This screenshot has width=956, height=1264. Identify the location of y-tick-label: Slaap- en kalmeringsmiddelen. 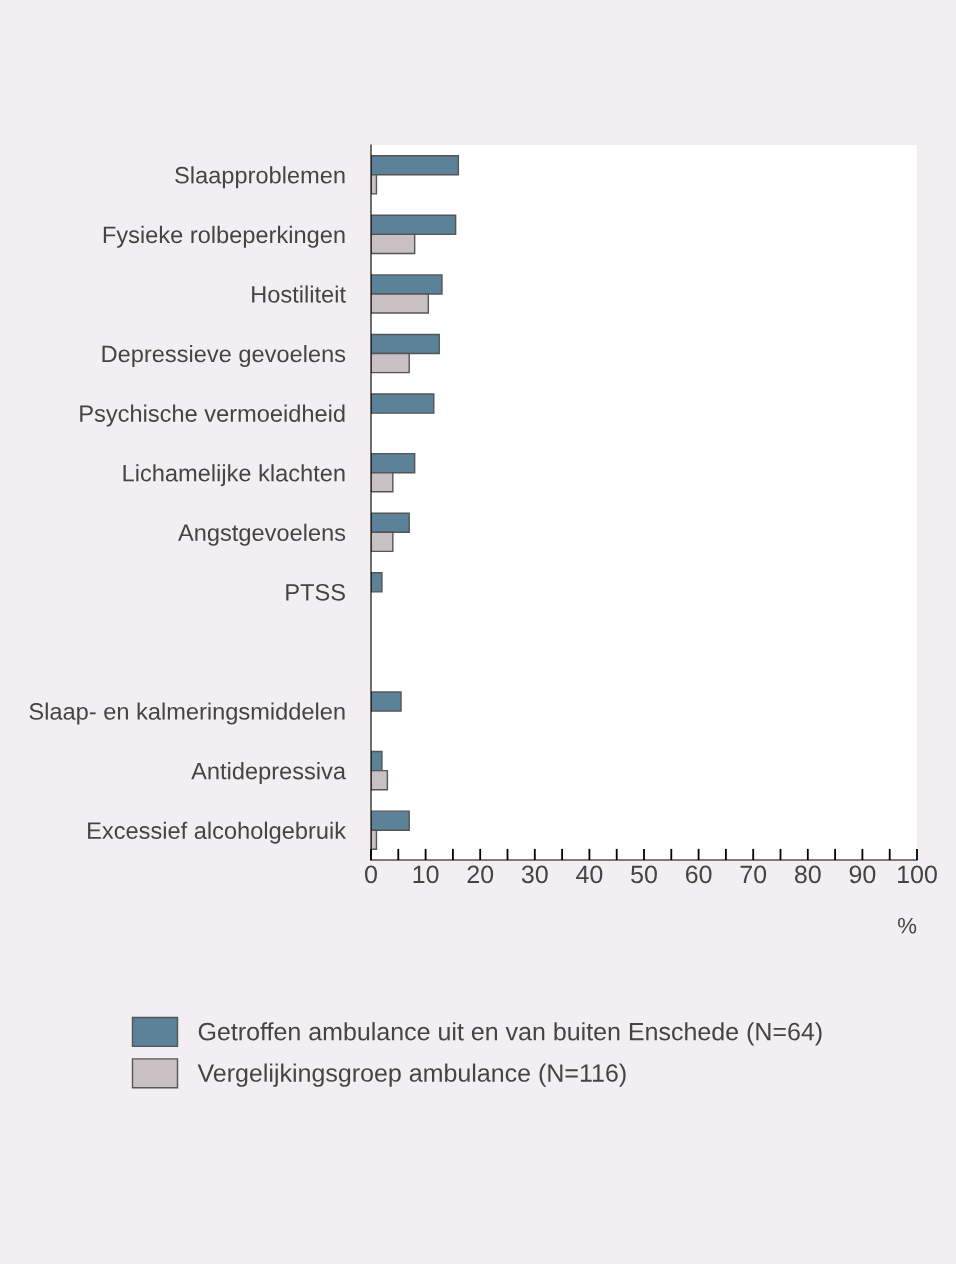
(187, 713).